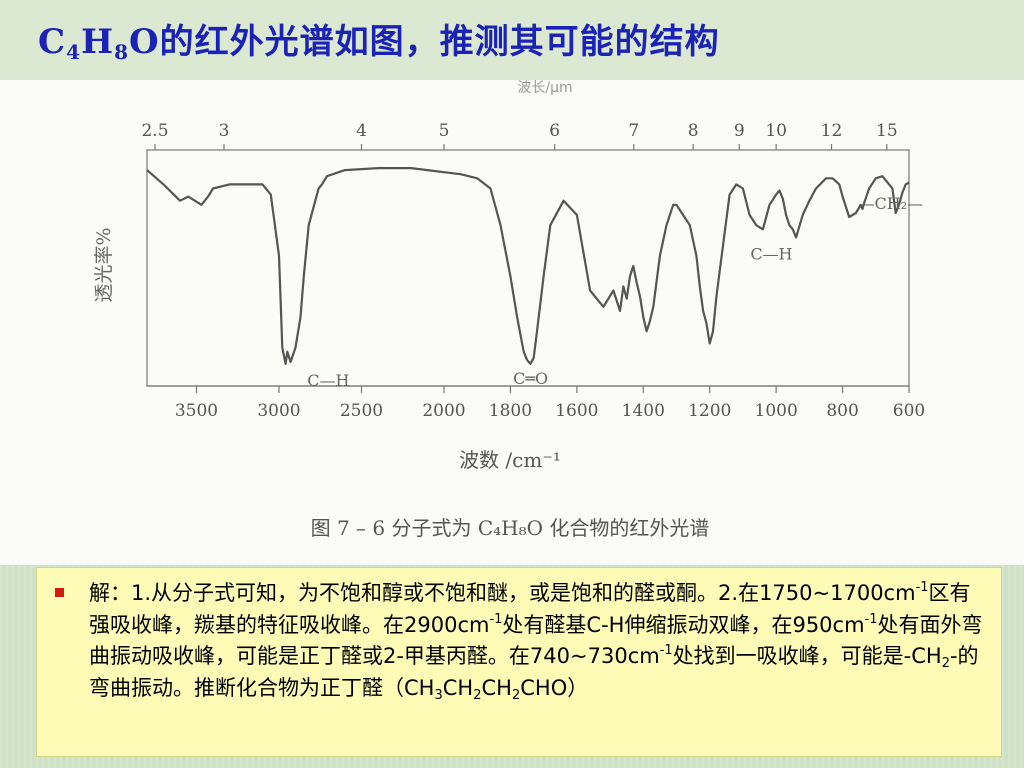  I want to click on bottom-tick-label: 1600, so click(576, 411).